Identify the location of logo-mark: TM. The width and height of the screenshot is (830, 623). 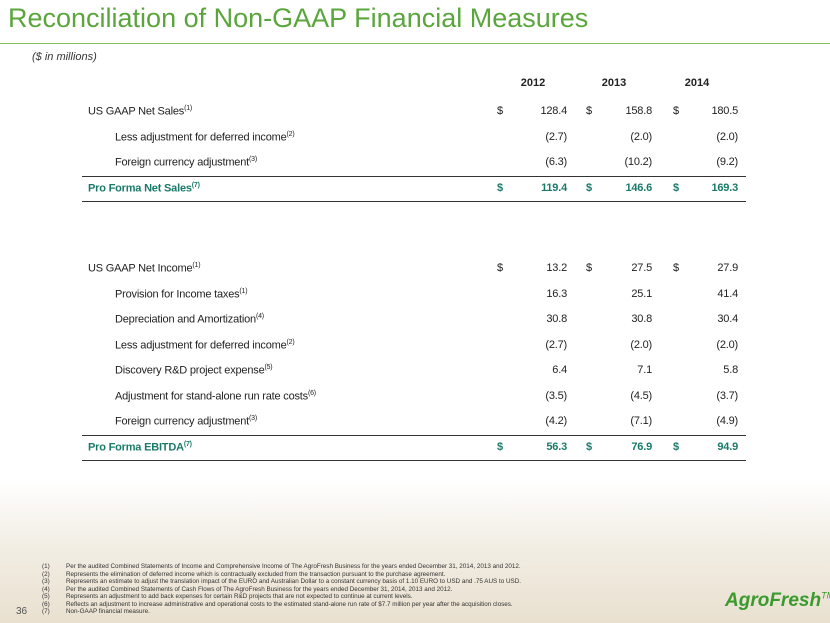
(825, 595).